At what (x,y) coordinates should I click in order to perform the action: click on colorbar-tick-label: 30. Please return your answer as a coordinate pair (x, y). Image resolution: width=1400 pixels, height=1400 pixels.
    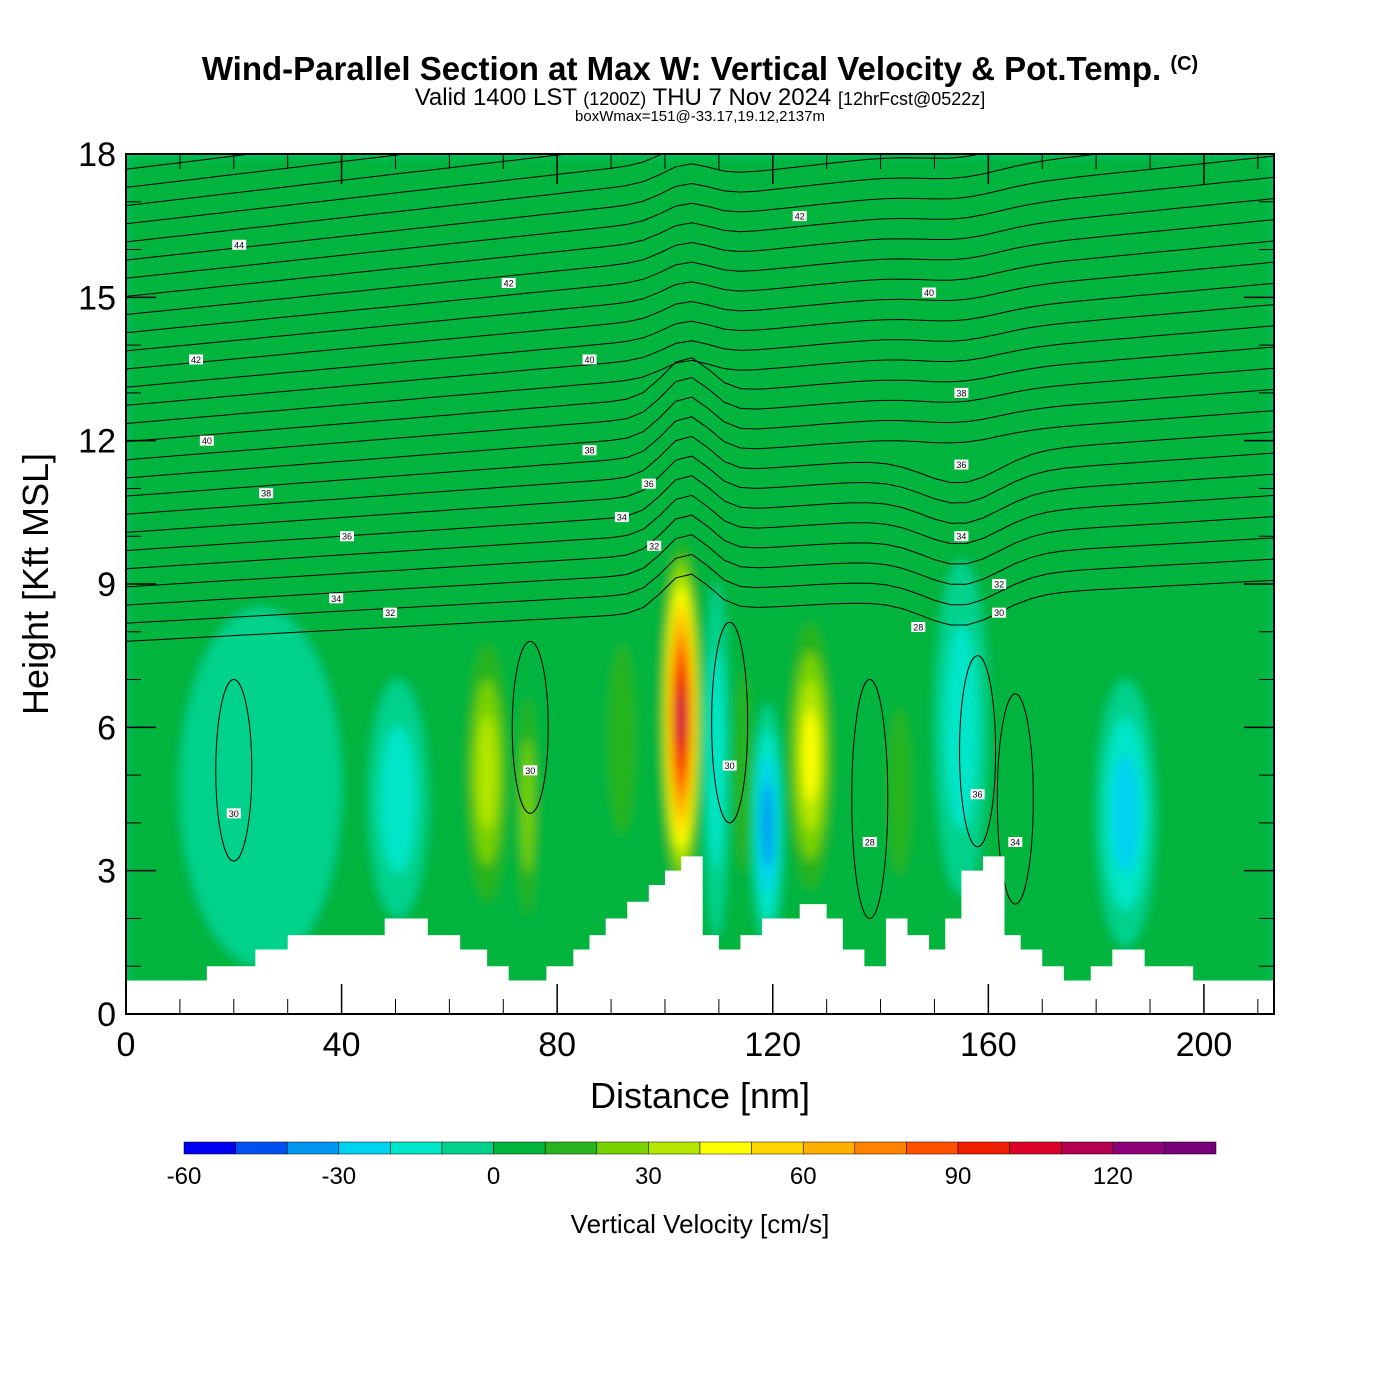
    Looking at the image, I should click on (648, 1176).